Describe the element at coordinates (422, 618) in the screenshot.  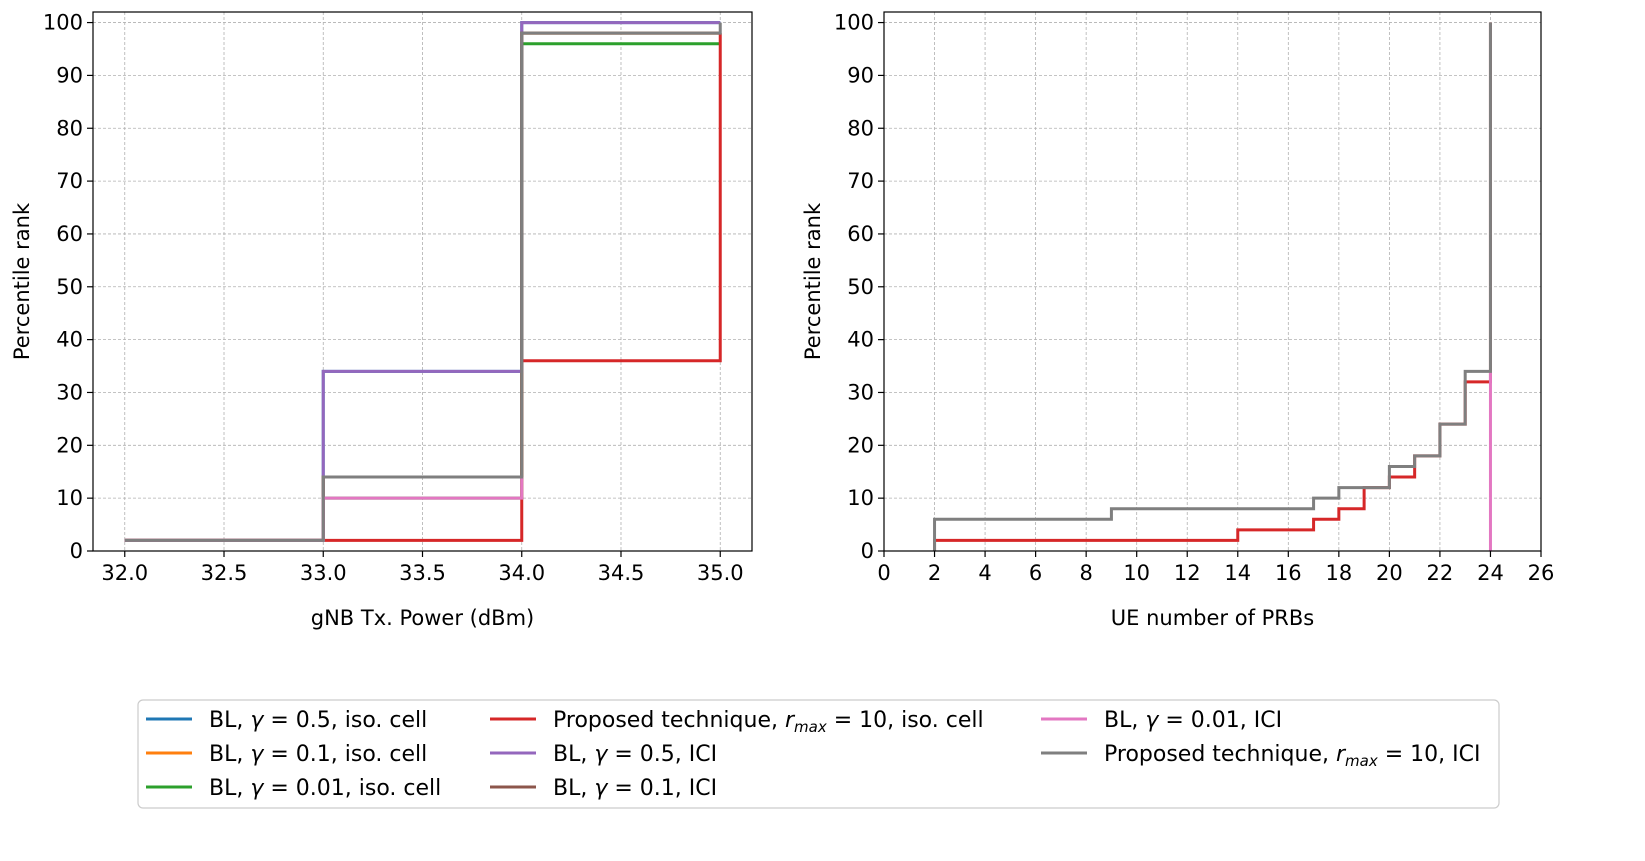
I see `x-axis-label: gNB Tx. Power (dBm)` at that location.